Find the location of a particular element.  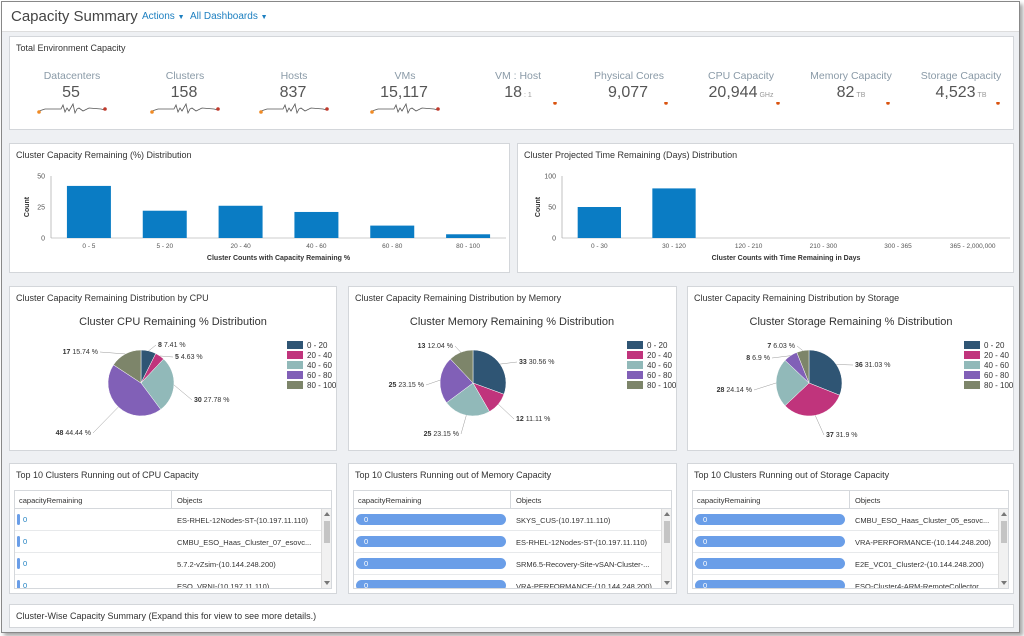

table-row: 0 ESO_VRNI-(10.197.11.110) is located at coordinates (173, 582).